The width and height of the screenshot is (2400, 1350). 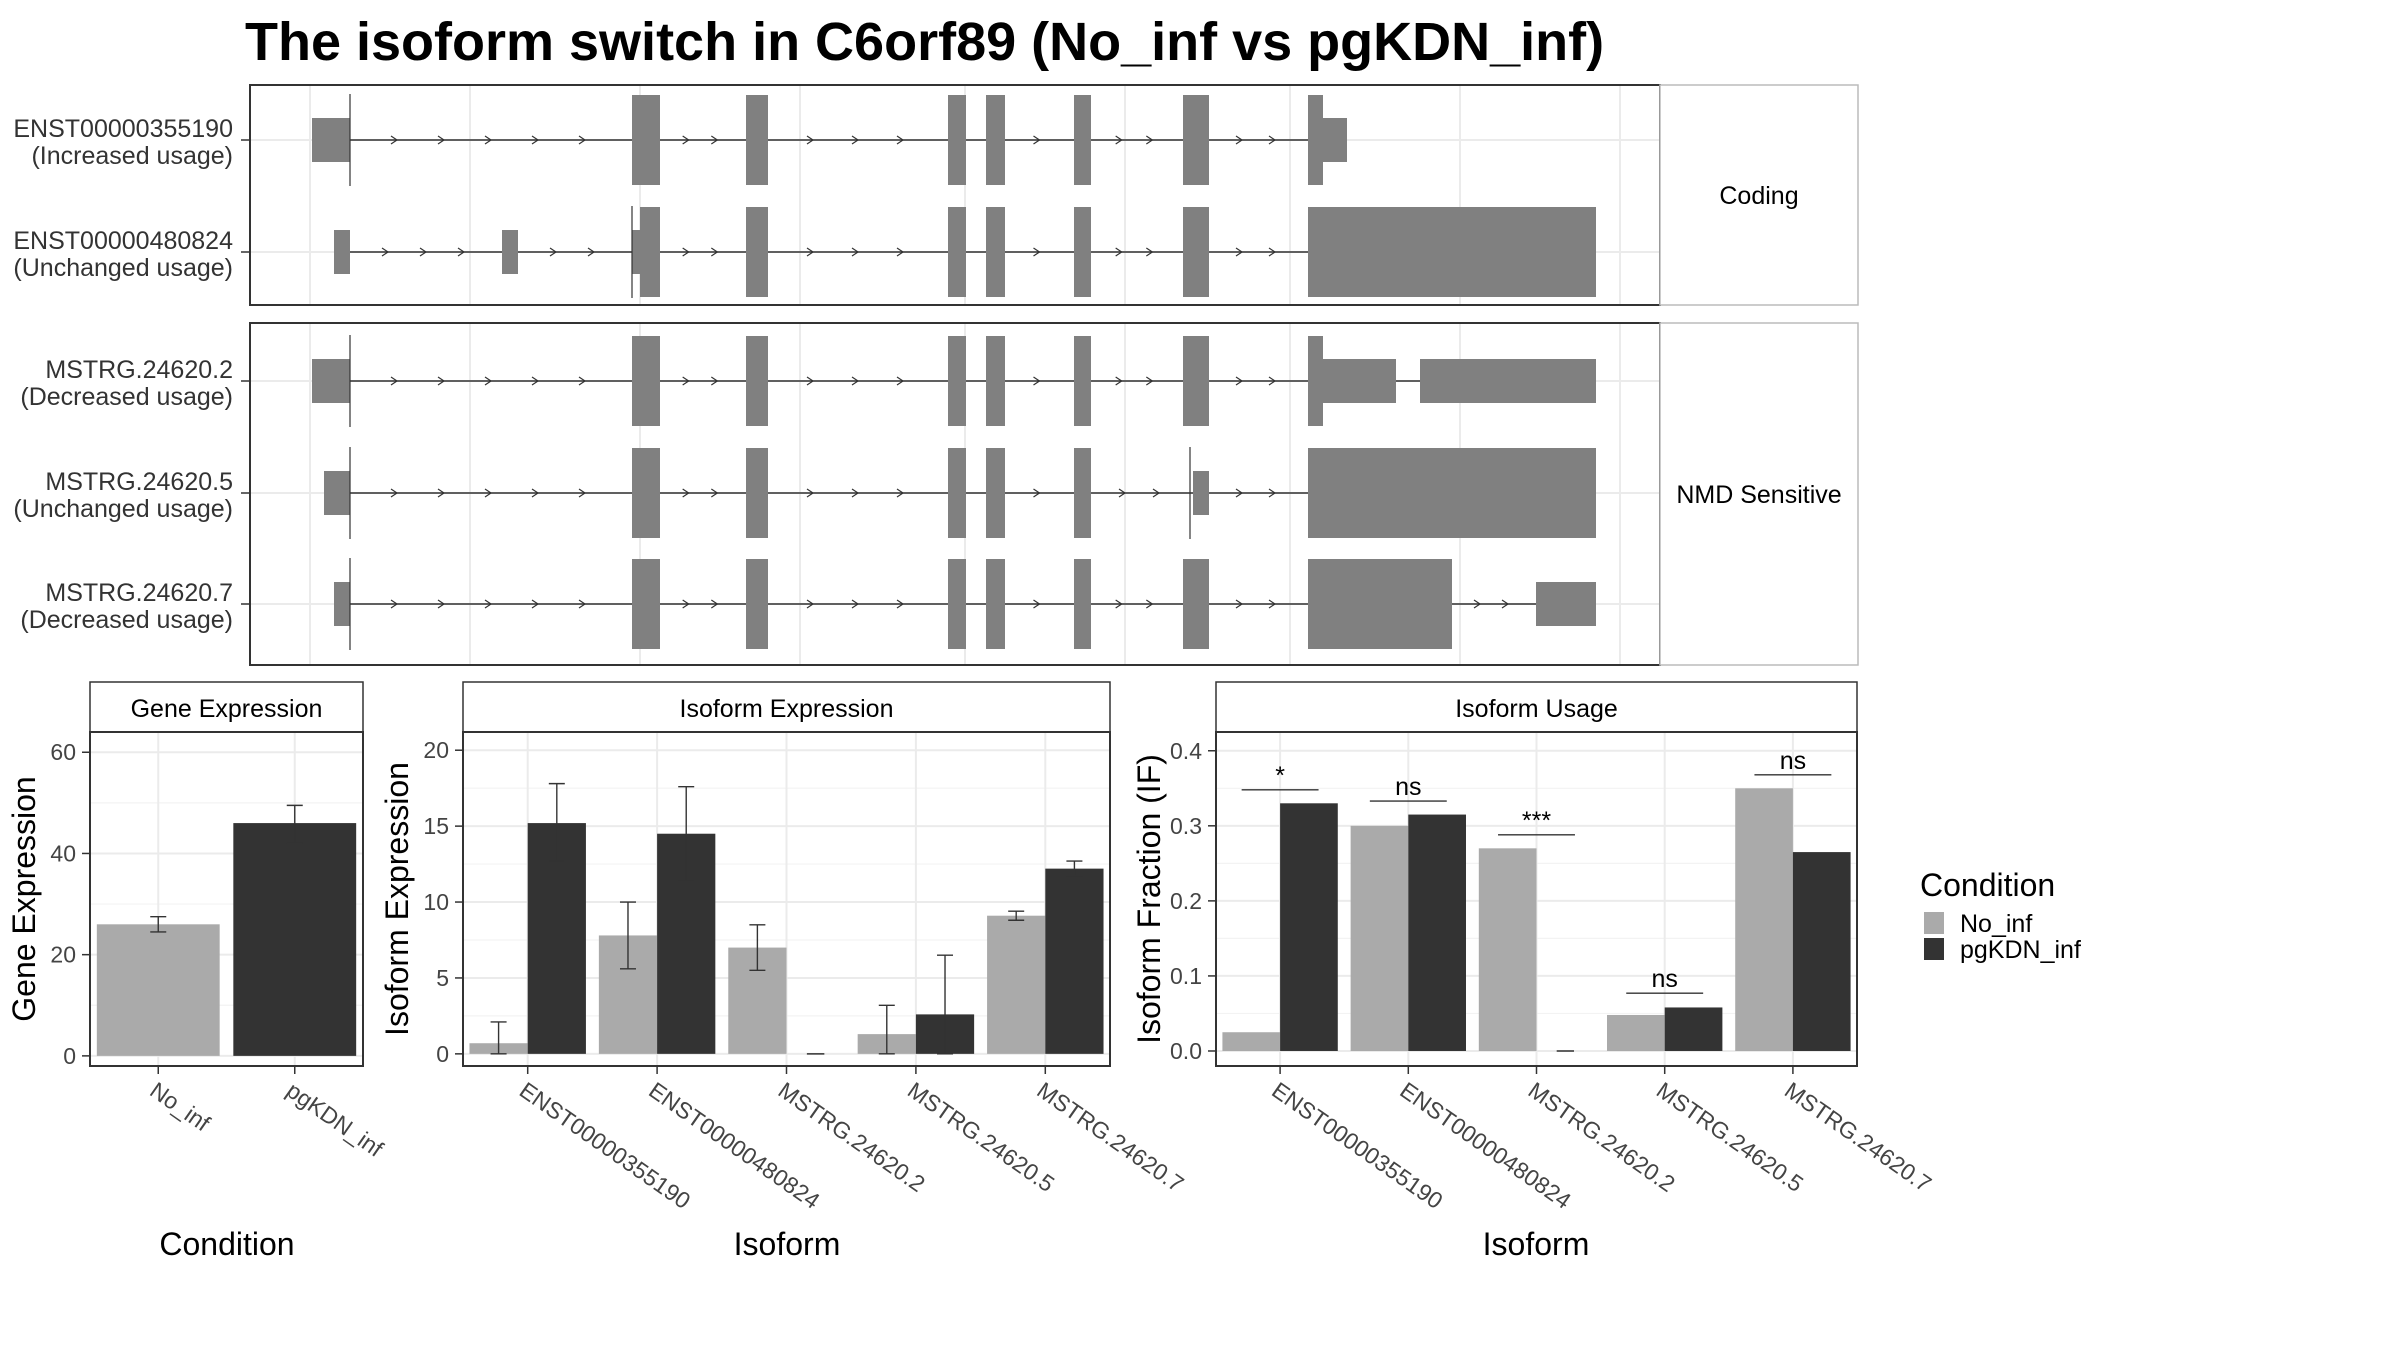 What do you see at coordinates (436, 902) in the screenshot?
I see `y-tick-label: 10` at bounding box center [436, 902].